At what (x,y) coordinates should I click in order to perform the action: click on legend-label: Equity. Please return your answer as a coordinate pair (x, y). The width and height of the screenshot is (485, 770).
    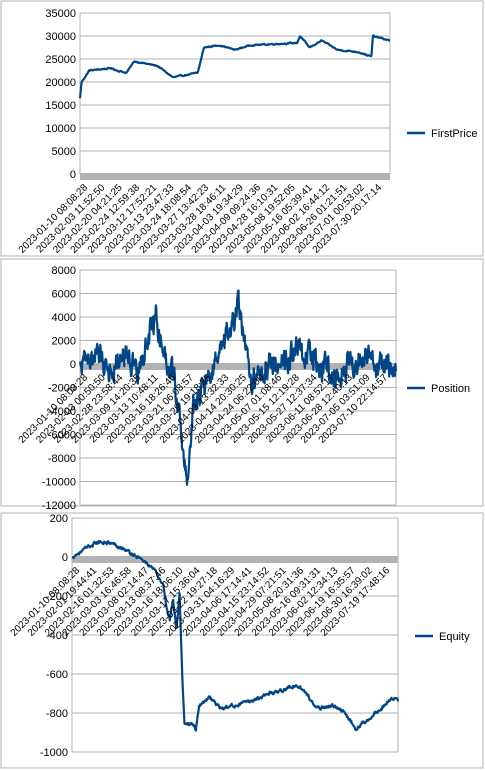
    Looking at the image, I should click on (454, 637).